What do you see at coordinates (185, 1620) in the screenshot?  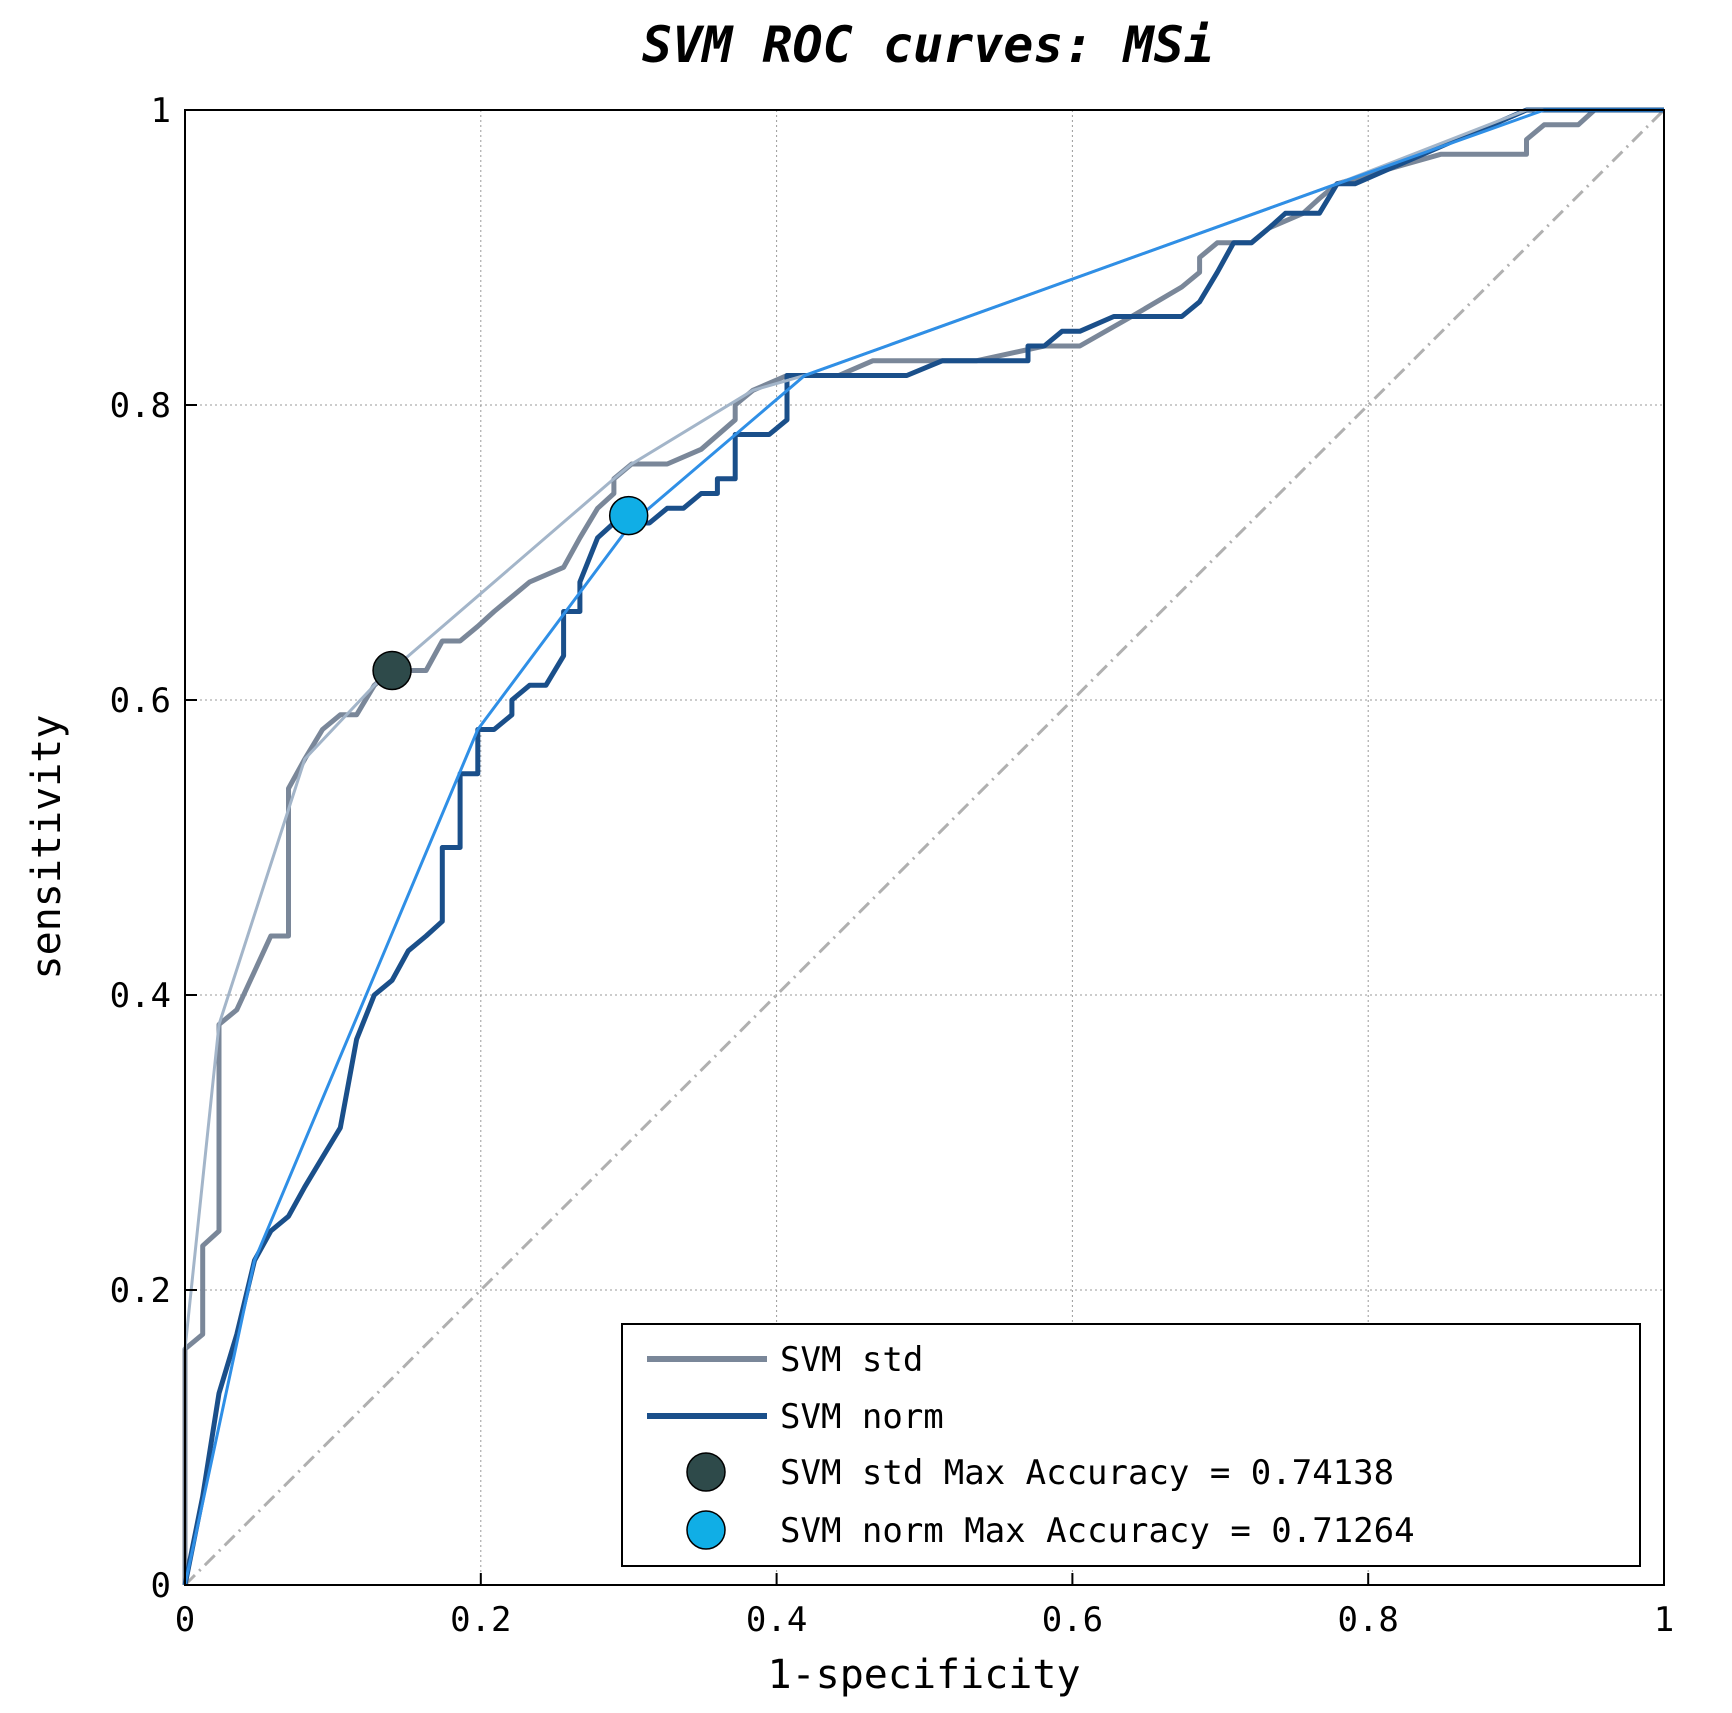 I see `x-tick-label: 0` at bounding box center [185, 1620].